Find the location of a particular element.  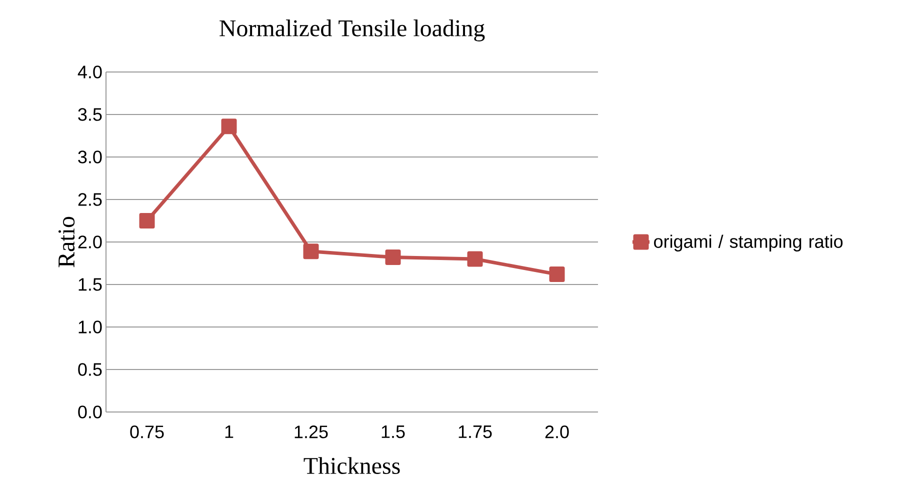

y-tick-label: 1.5 is located at coordinates (90, 284).